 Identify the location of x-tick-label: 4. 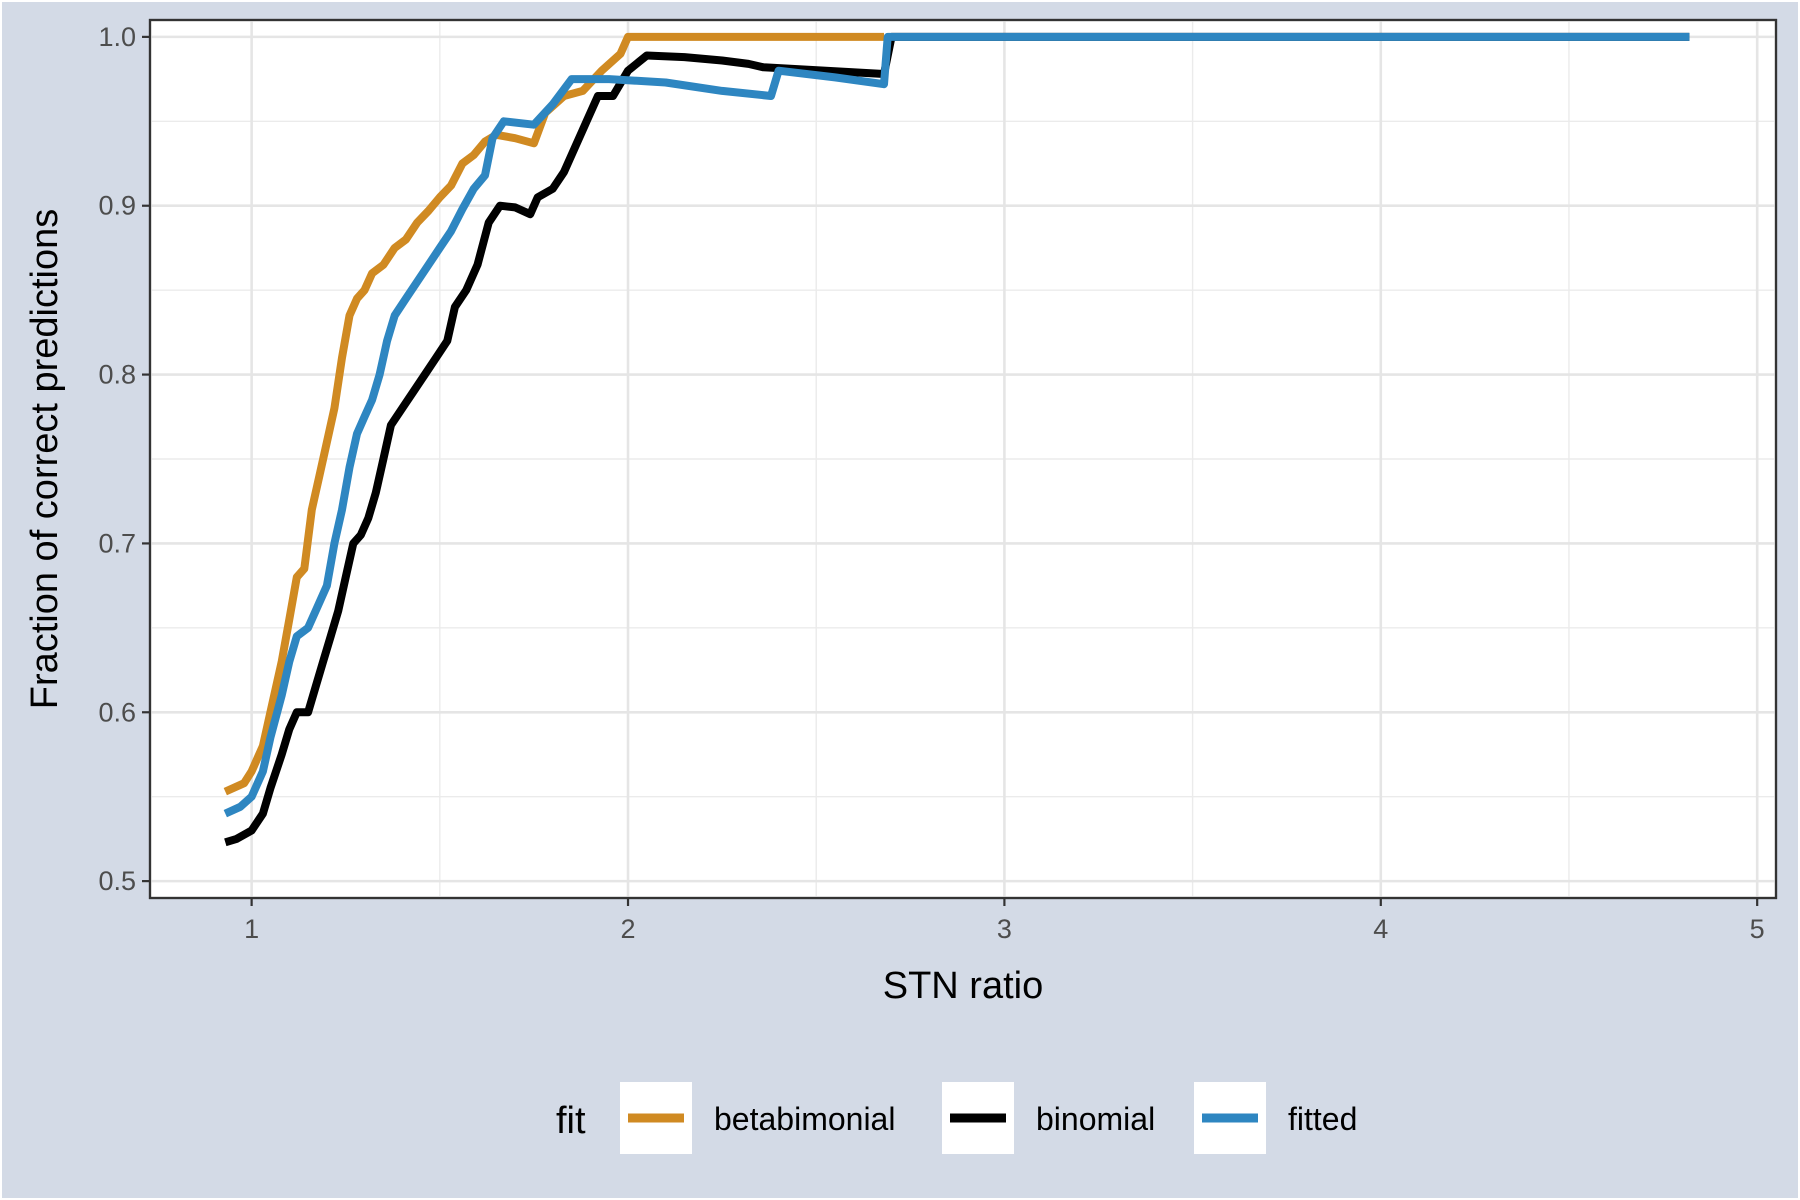
(1380, 929).